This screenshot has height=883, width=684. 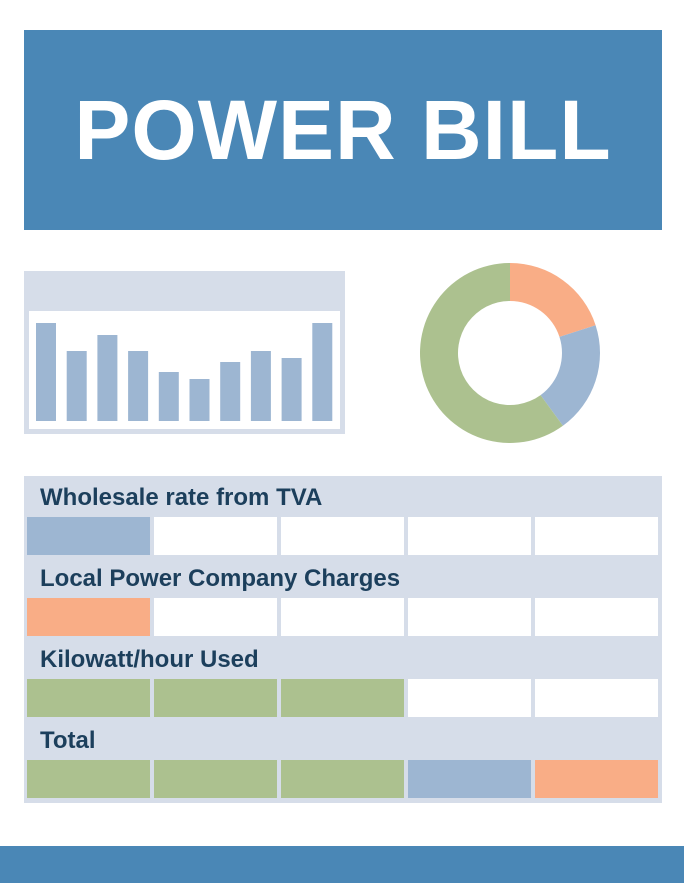 I want to click on section-row-total, so click(x=343, y=779).